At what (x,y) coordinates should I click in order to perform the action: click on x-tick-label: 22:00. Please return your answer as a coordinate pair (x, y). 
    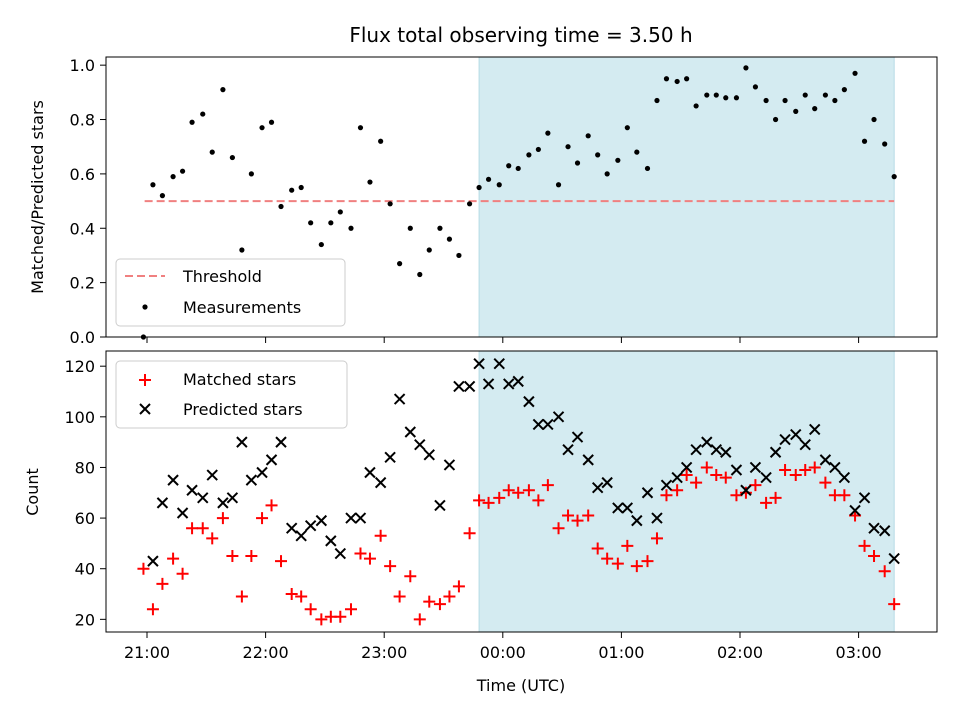
    Looking at the image, I should click on (266, 652).